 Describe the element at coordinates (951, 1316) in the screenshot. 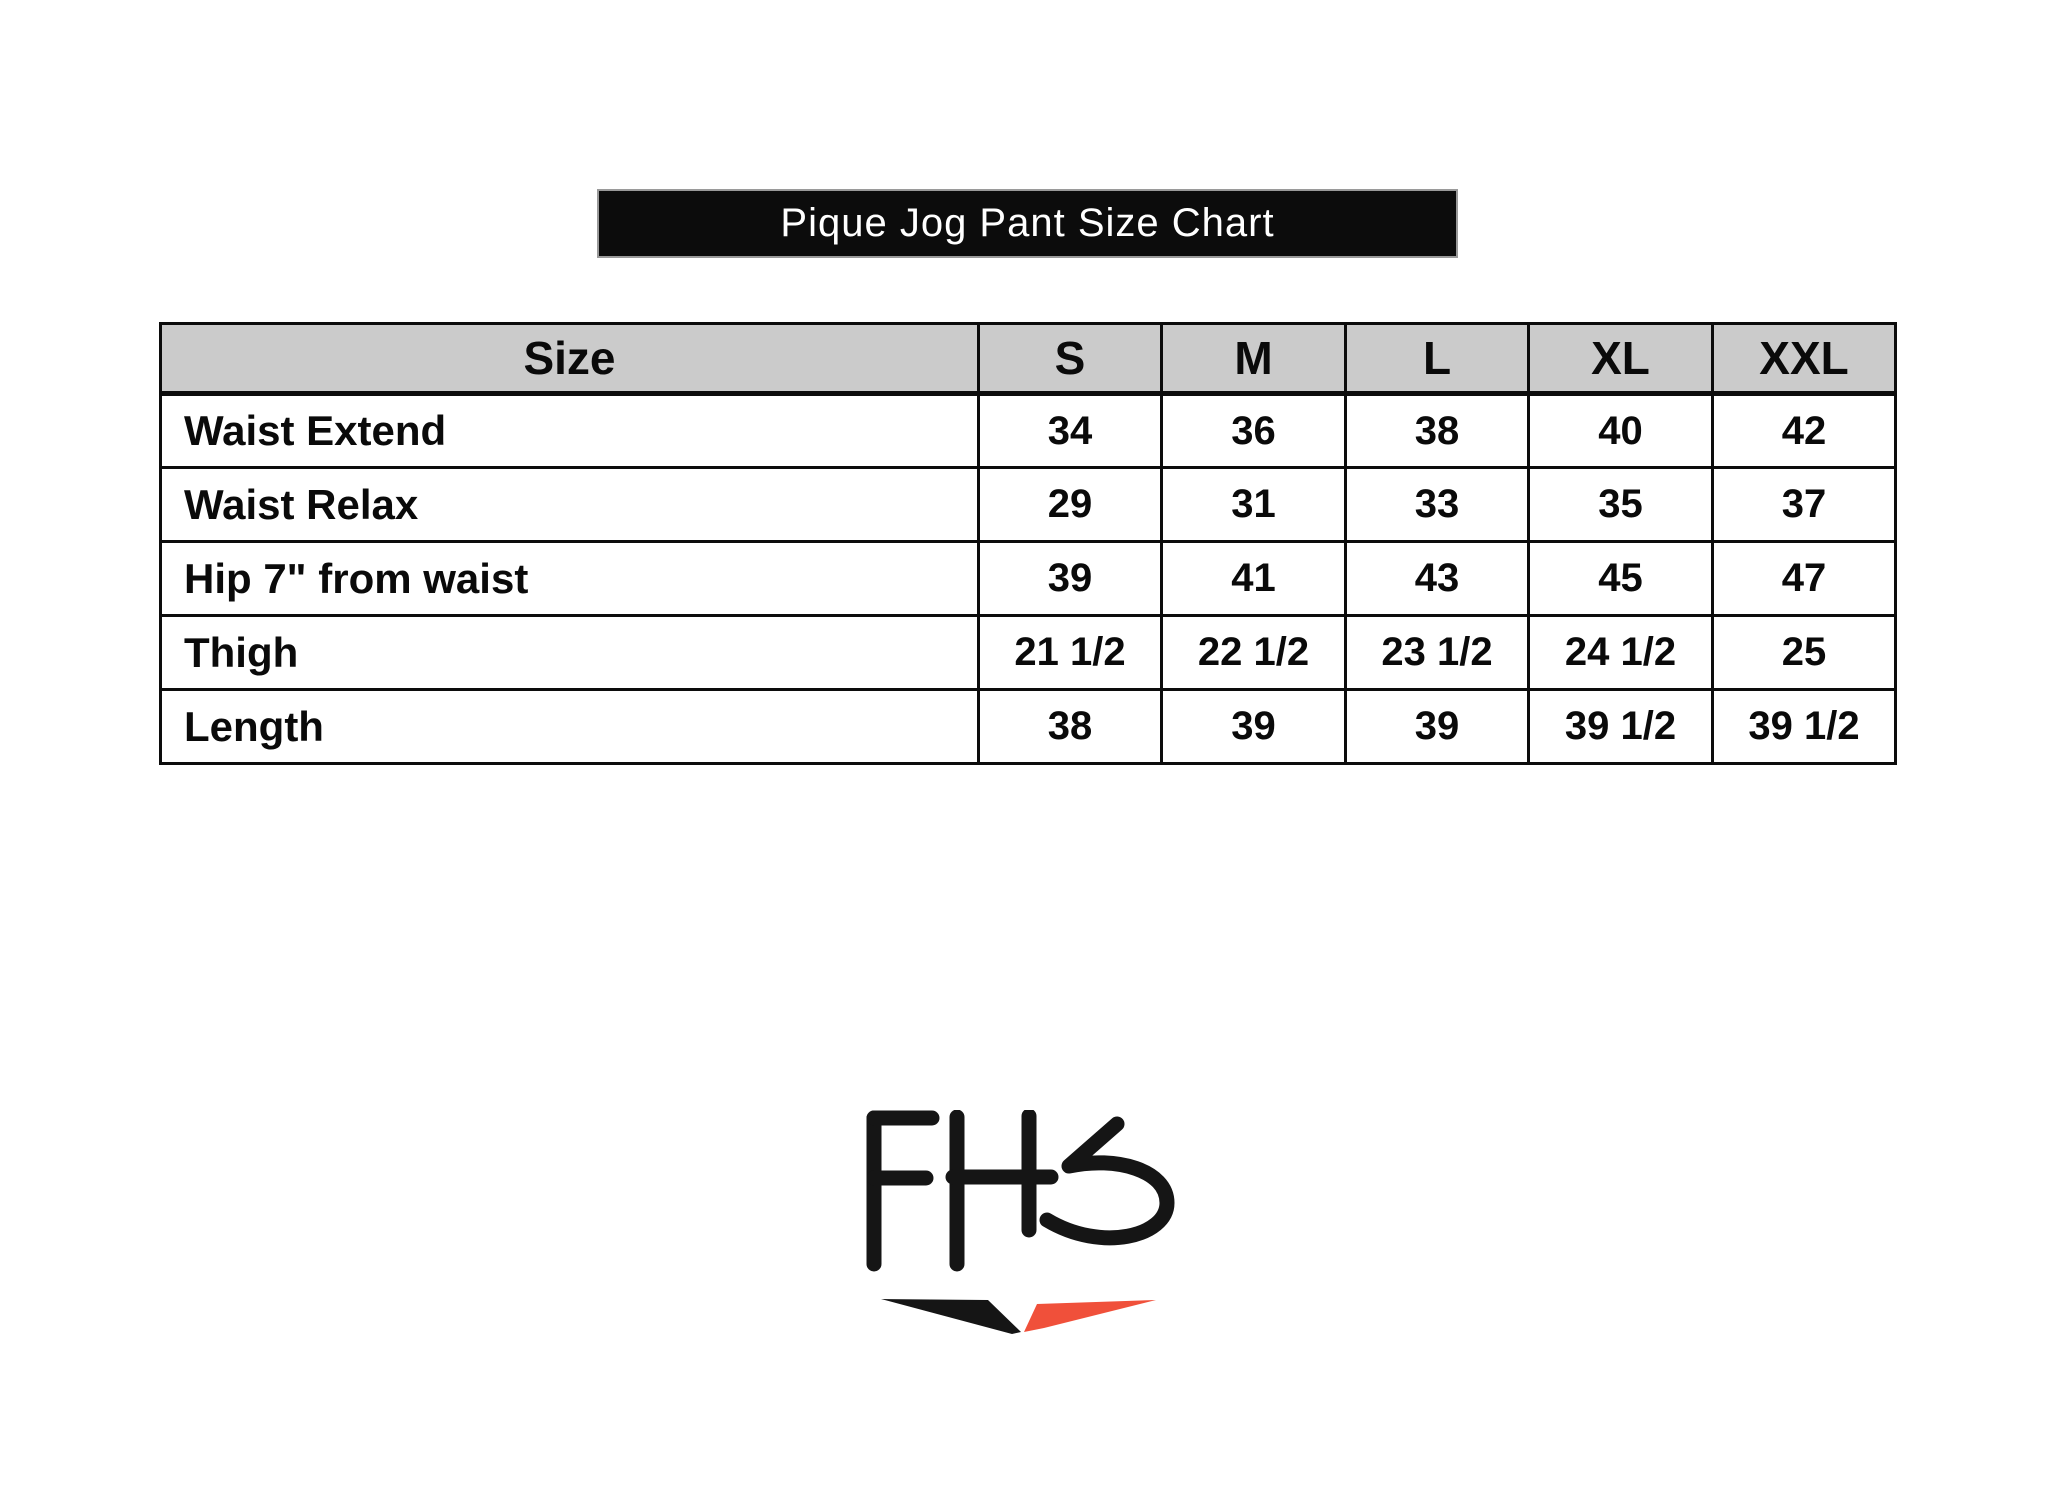

I see `swoosh-black-wedge` at that location.